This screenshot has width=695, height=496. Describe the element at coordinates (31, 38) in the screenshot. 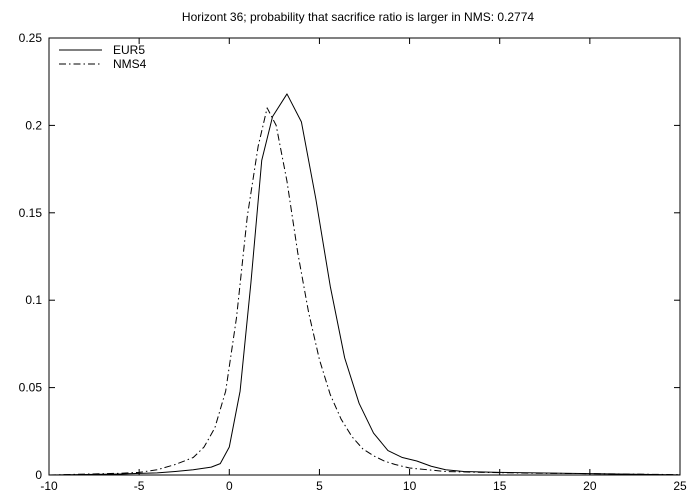

I see `y-tick-label: 0.25` at that location.